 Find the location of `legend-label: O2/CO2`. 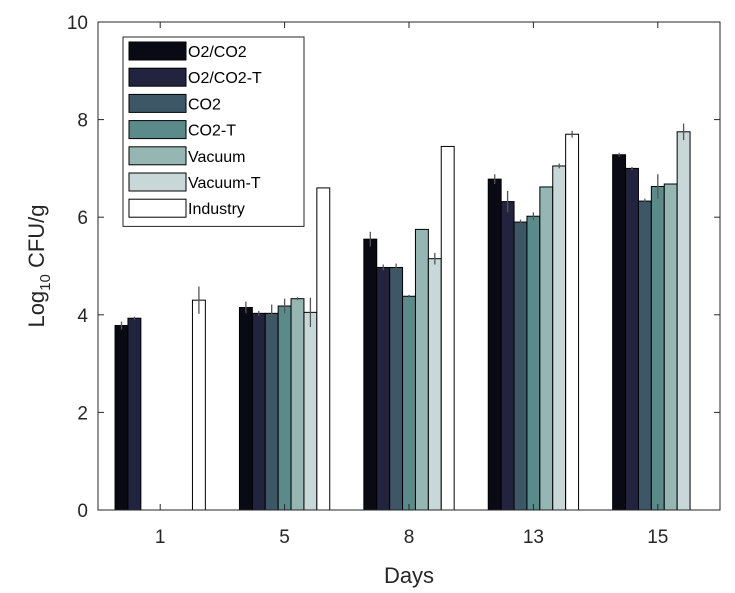

legend-label: O2/CO2 is located at coordinates (217, 52).